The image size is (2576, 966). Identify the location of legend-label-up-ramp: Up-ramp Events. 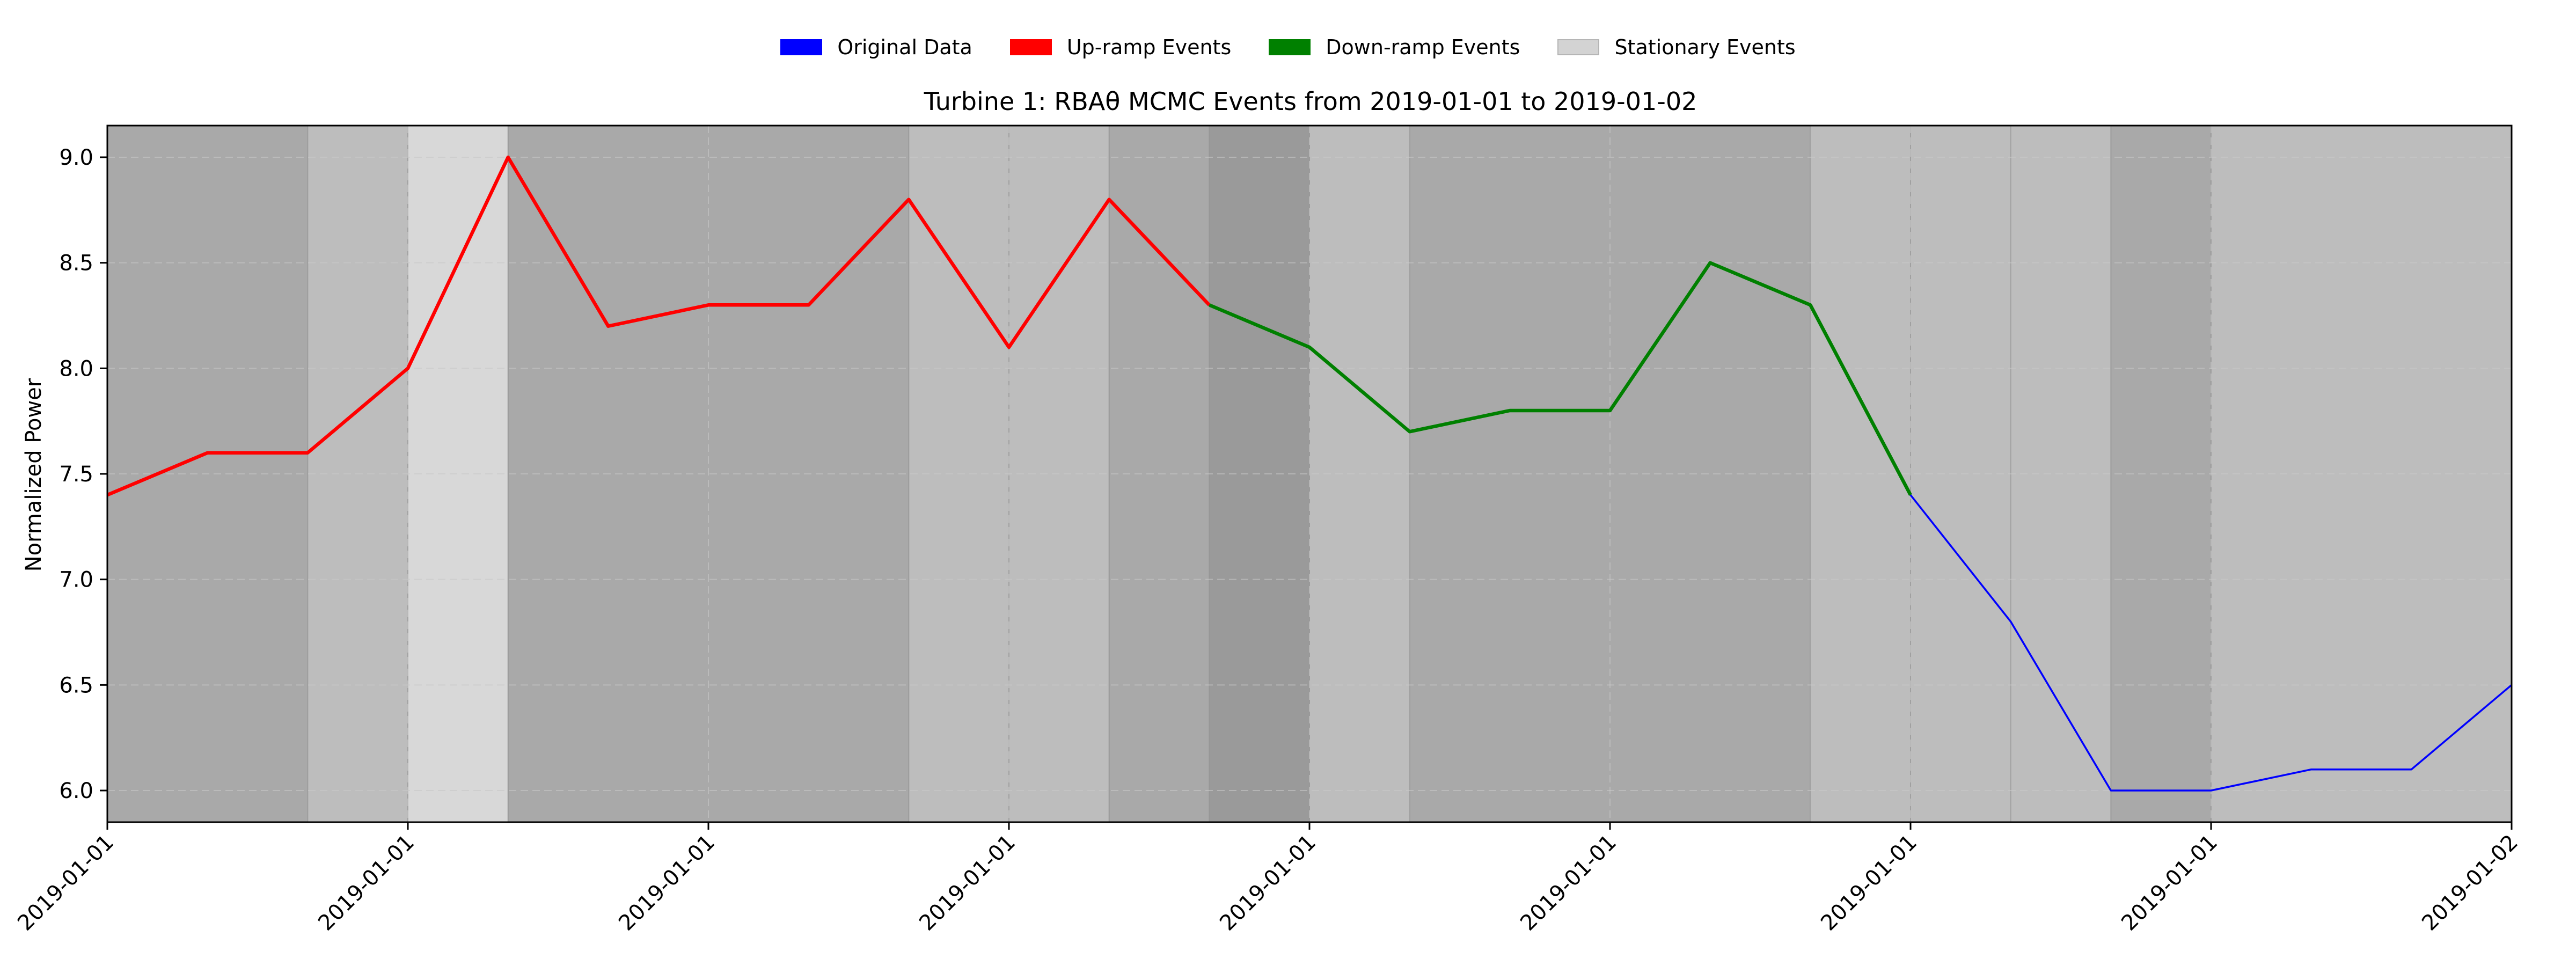
(1149, 47).